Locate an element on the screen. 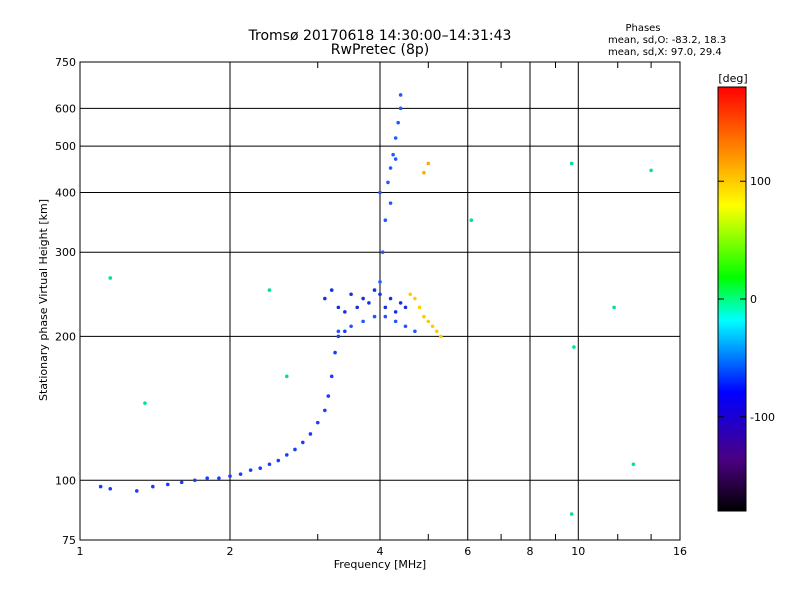 The width and height of the screenshot is (800, 600). x-tick-label: 2 is located at coordinates (230, 551).